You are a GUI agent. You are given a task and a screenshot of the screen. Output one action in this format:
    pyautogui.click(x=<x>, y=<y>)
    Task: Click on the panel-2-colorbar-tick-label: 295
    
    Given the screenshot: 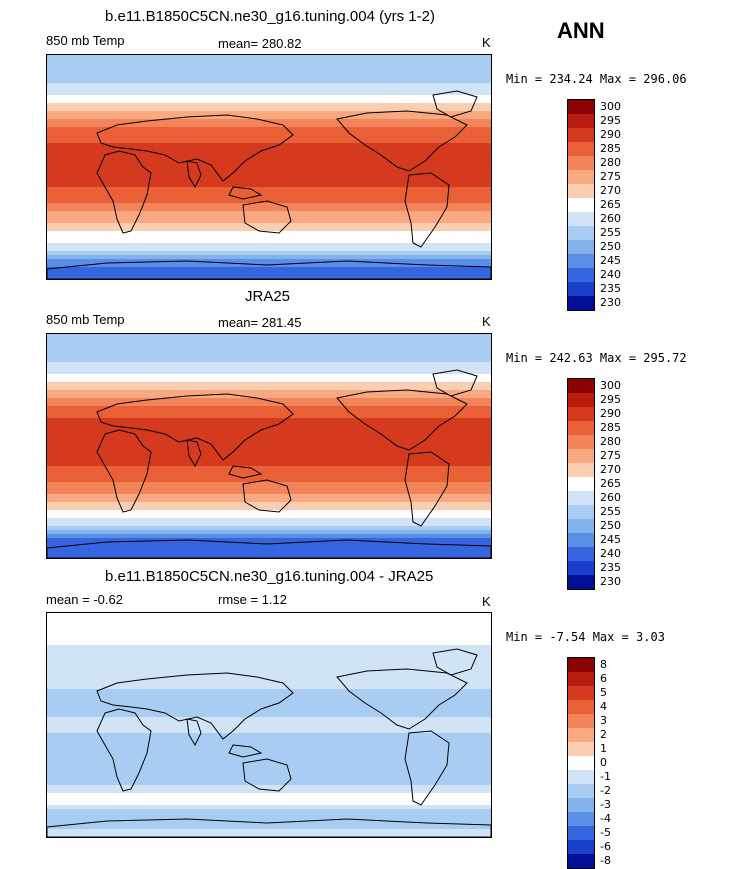 What is the action you would take?
    pyautogui.click(x=610, y=399)
    